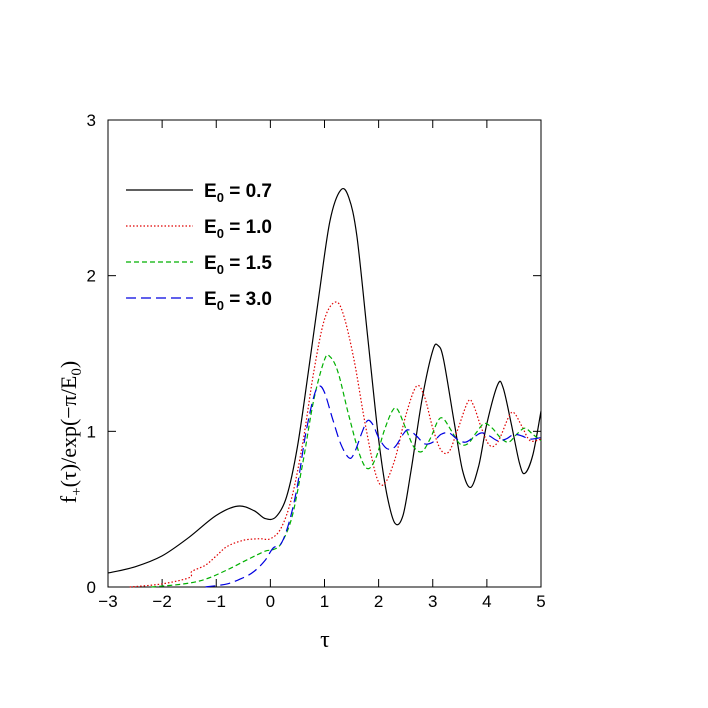 The height and width of the screenshot is (708, 708). What do you see at coordinates (70, 432) in the screenshot?
I see `y-axis-label: f+(τ)/exp(−π/E0)` at bounding box center [70, 432].